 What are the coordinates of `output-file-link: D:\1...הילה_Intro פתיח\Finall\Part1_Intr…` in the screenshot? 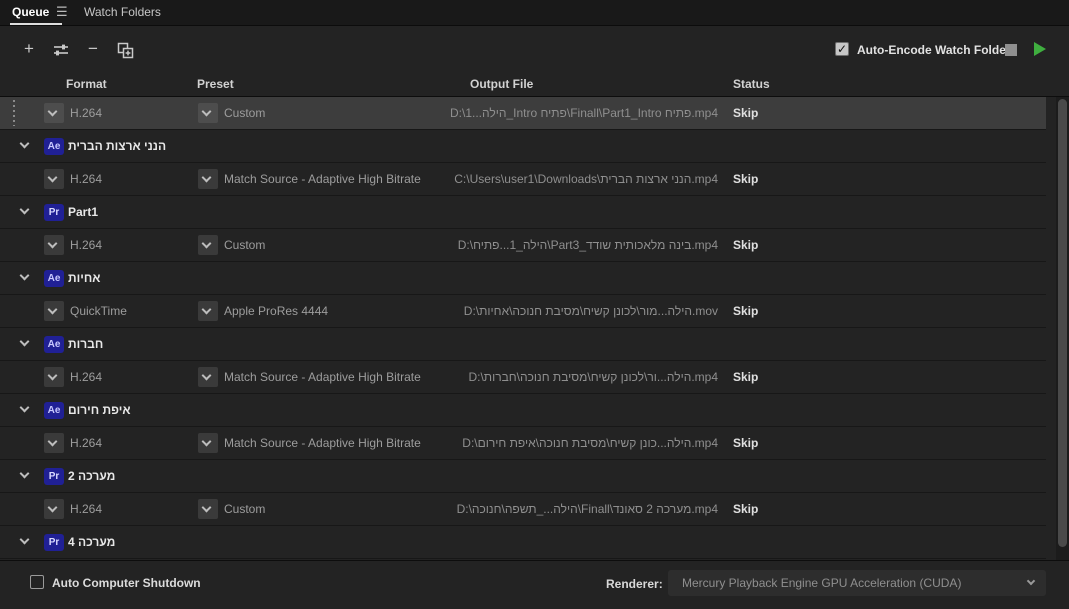 It's located at (583, 113).